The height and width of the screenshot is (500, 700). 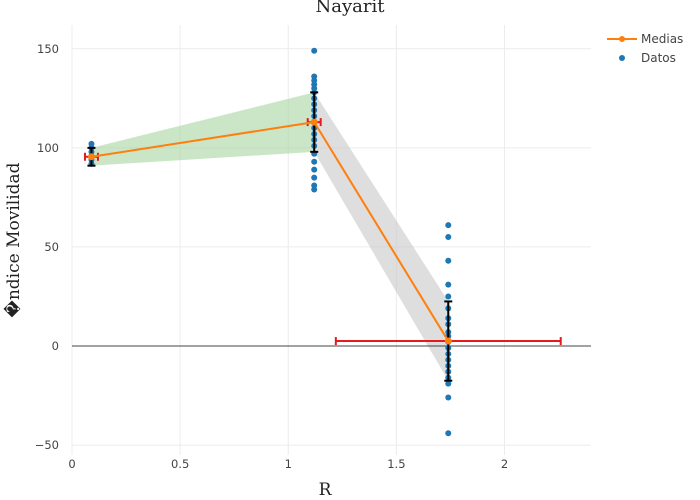 What do you see at coordinates (48, 49) in the screenshot?
I see `y-tick-label-4: 150` at bounding box center [48, 49].